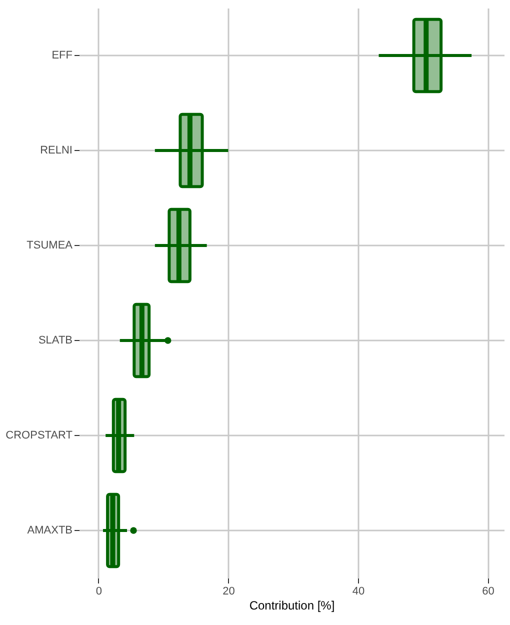 The width and height of the screenshot is (510, 625). I want to click on y-tick-label: SLATB, so click(55, 340).